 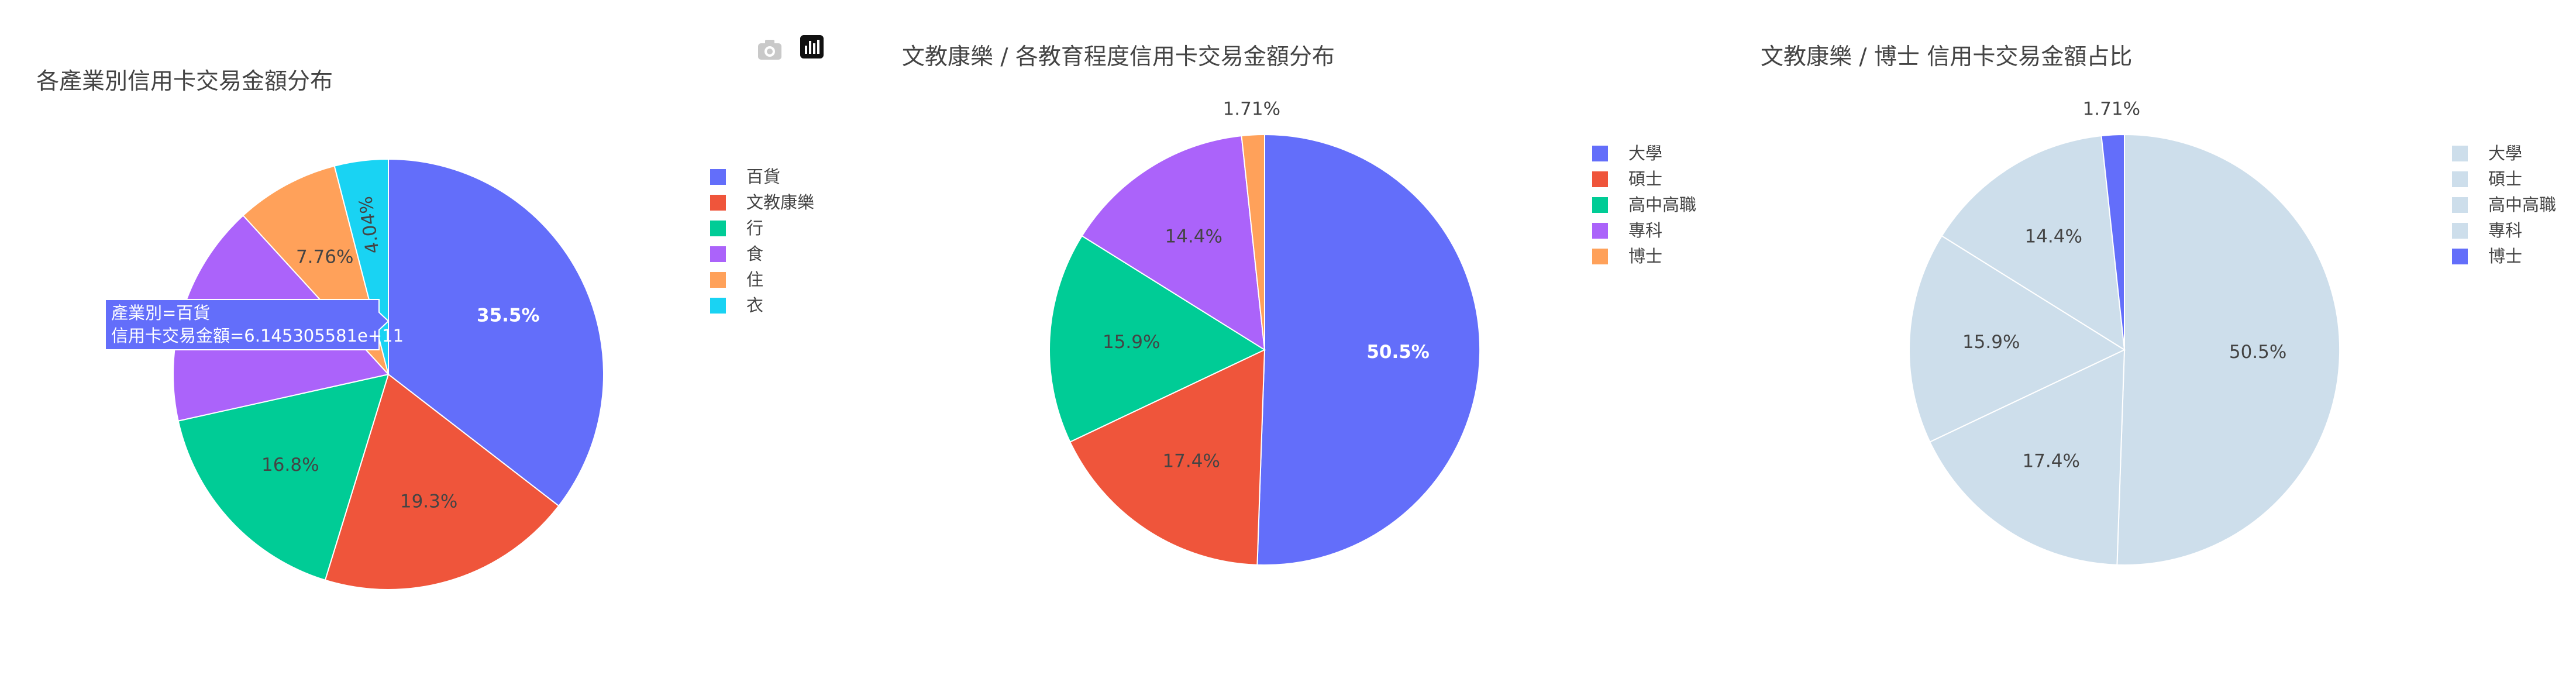 What do you see at coordinates (812, 46) in the screenshot?
I see `plotly-logo-icon` at bounding box center [812, 46].